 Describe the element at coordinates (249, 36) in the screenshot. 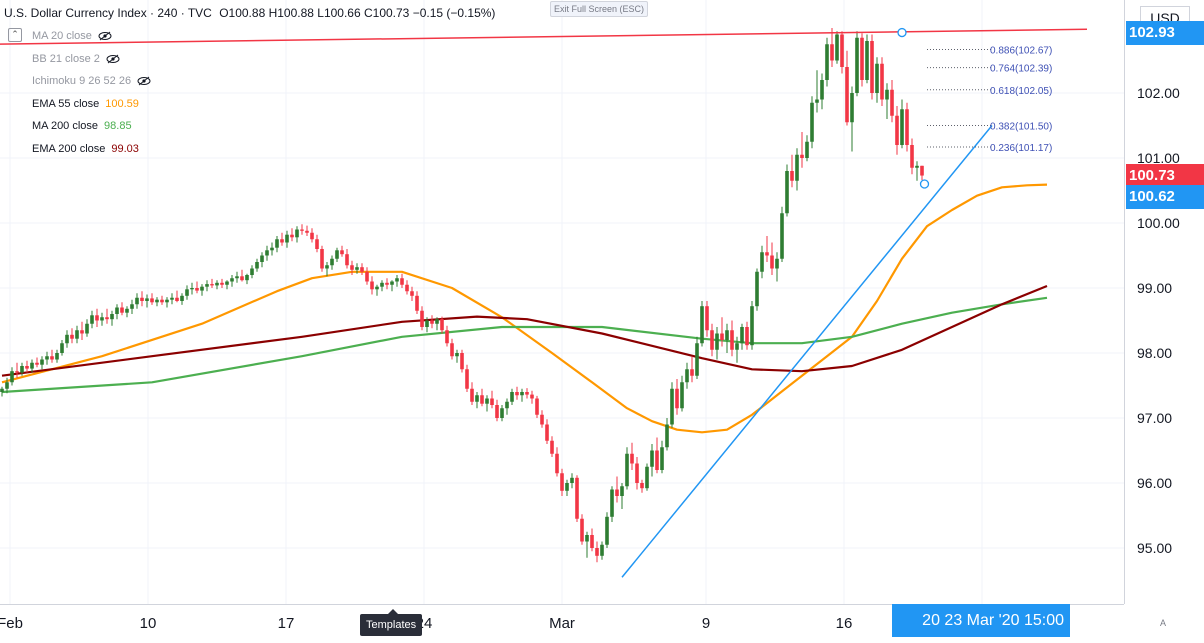

I see `indicator-row: MA 20 close` at that location.